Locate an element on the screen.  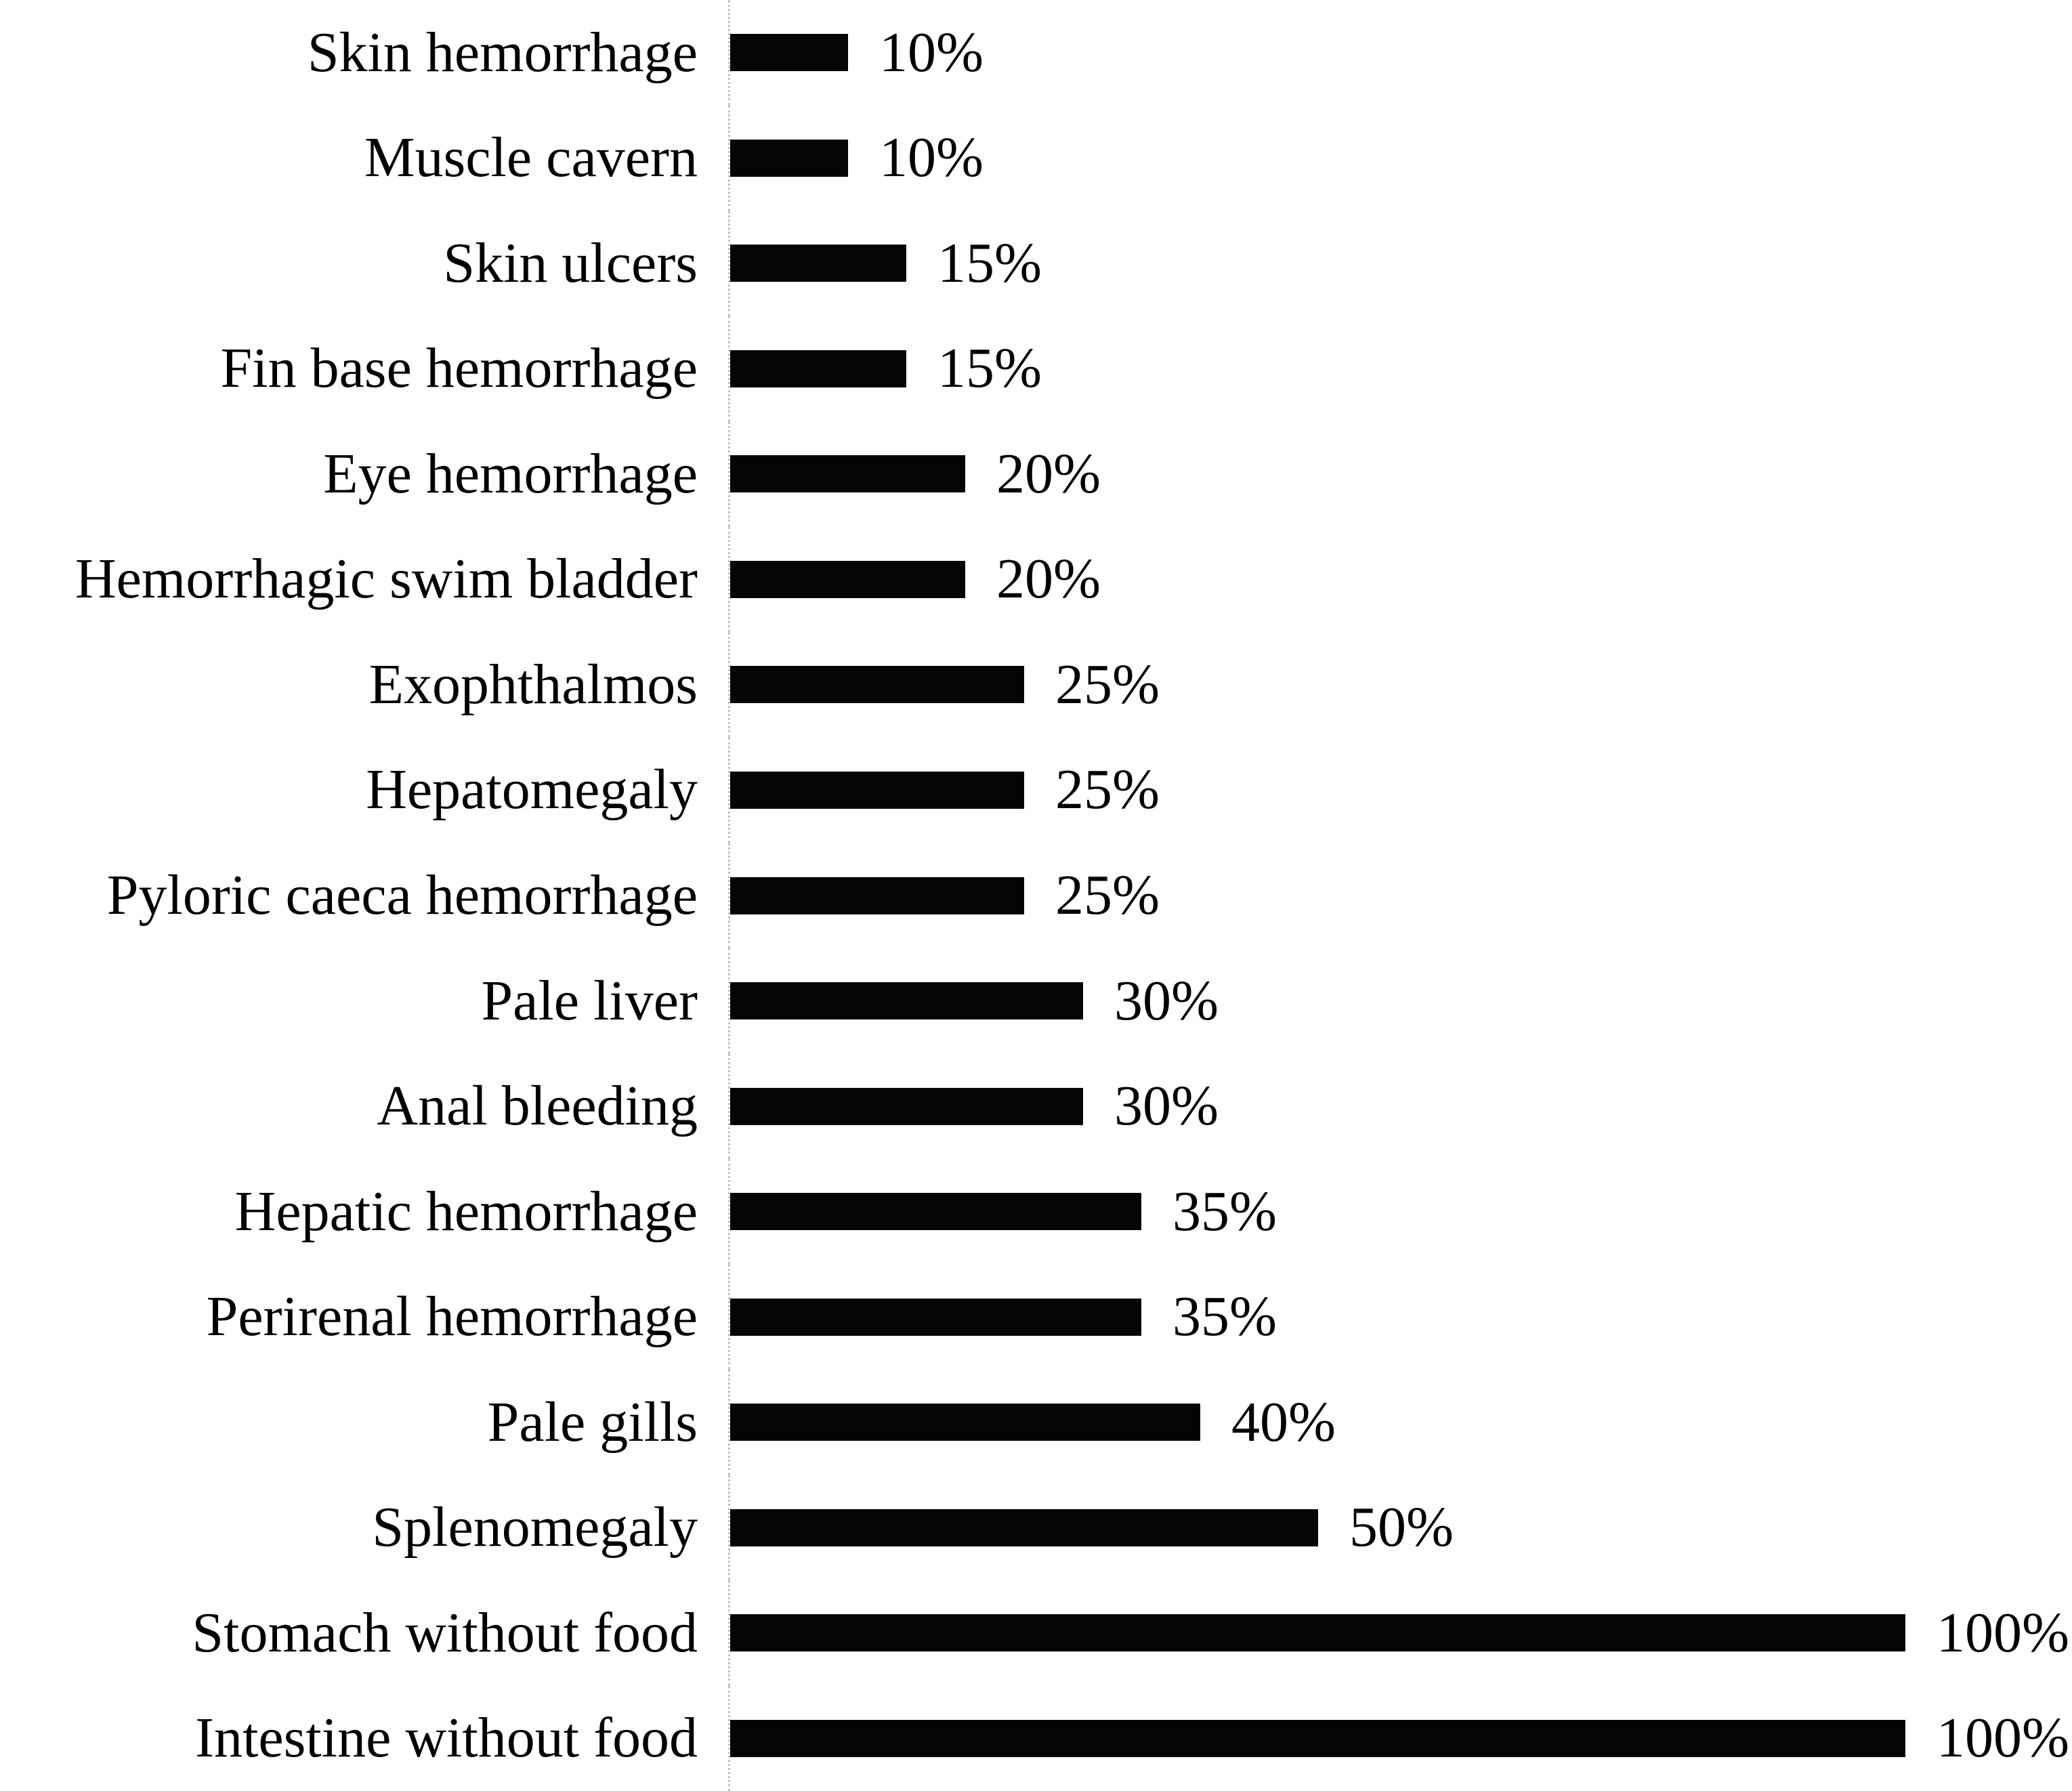
bar-row: Pyloric caeca hemorrhage 25% is located at coordinates (1036, 895).